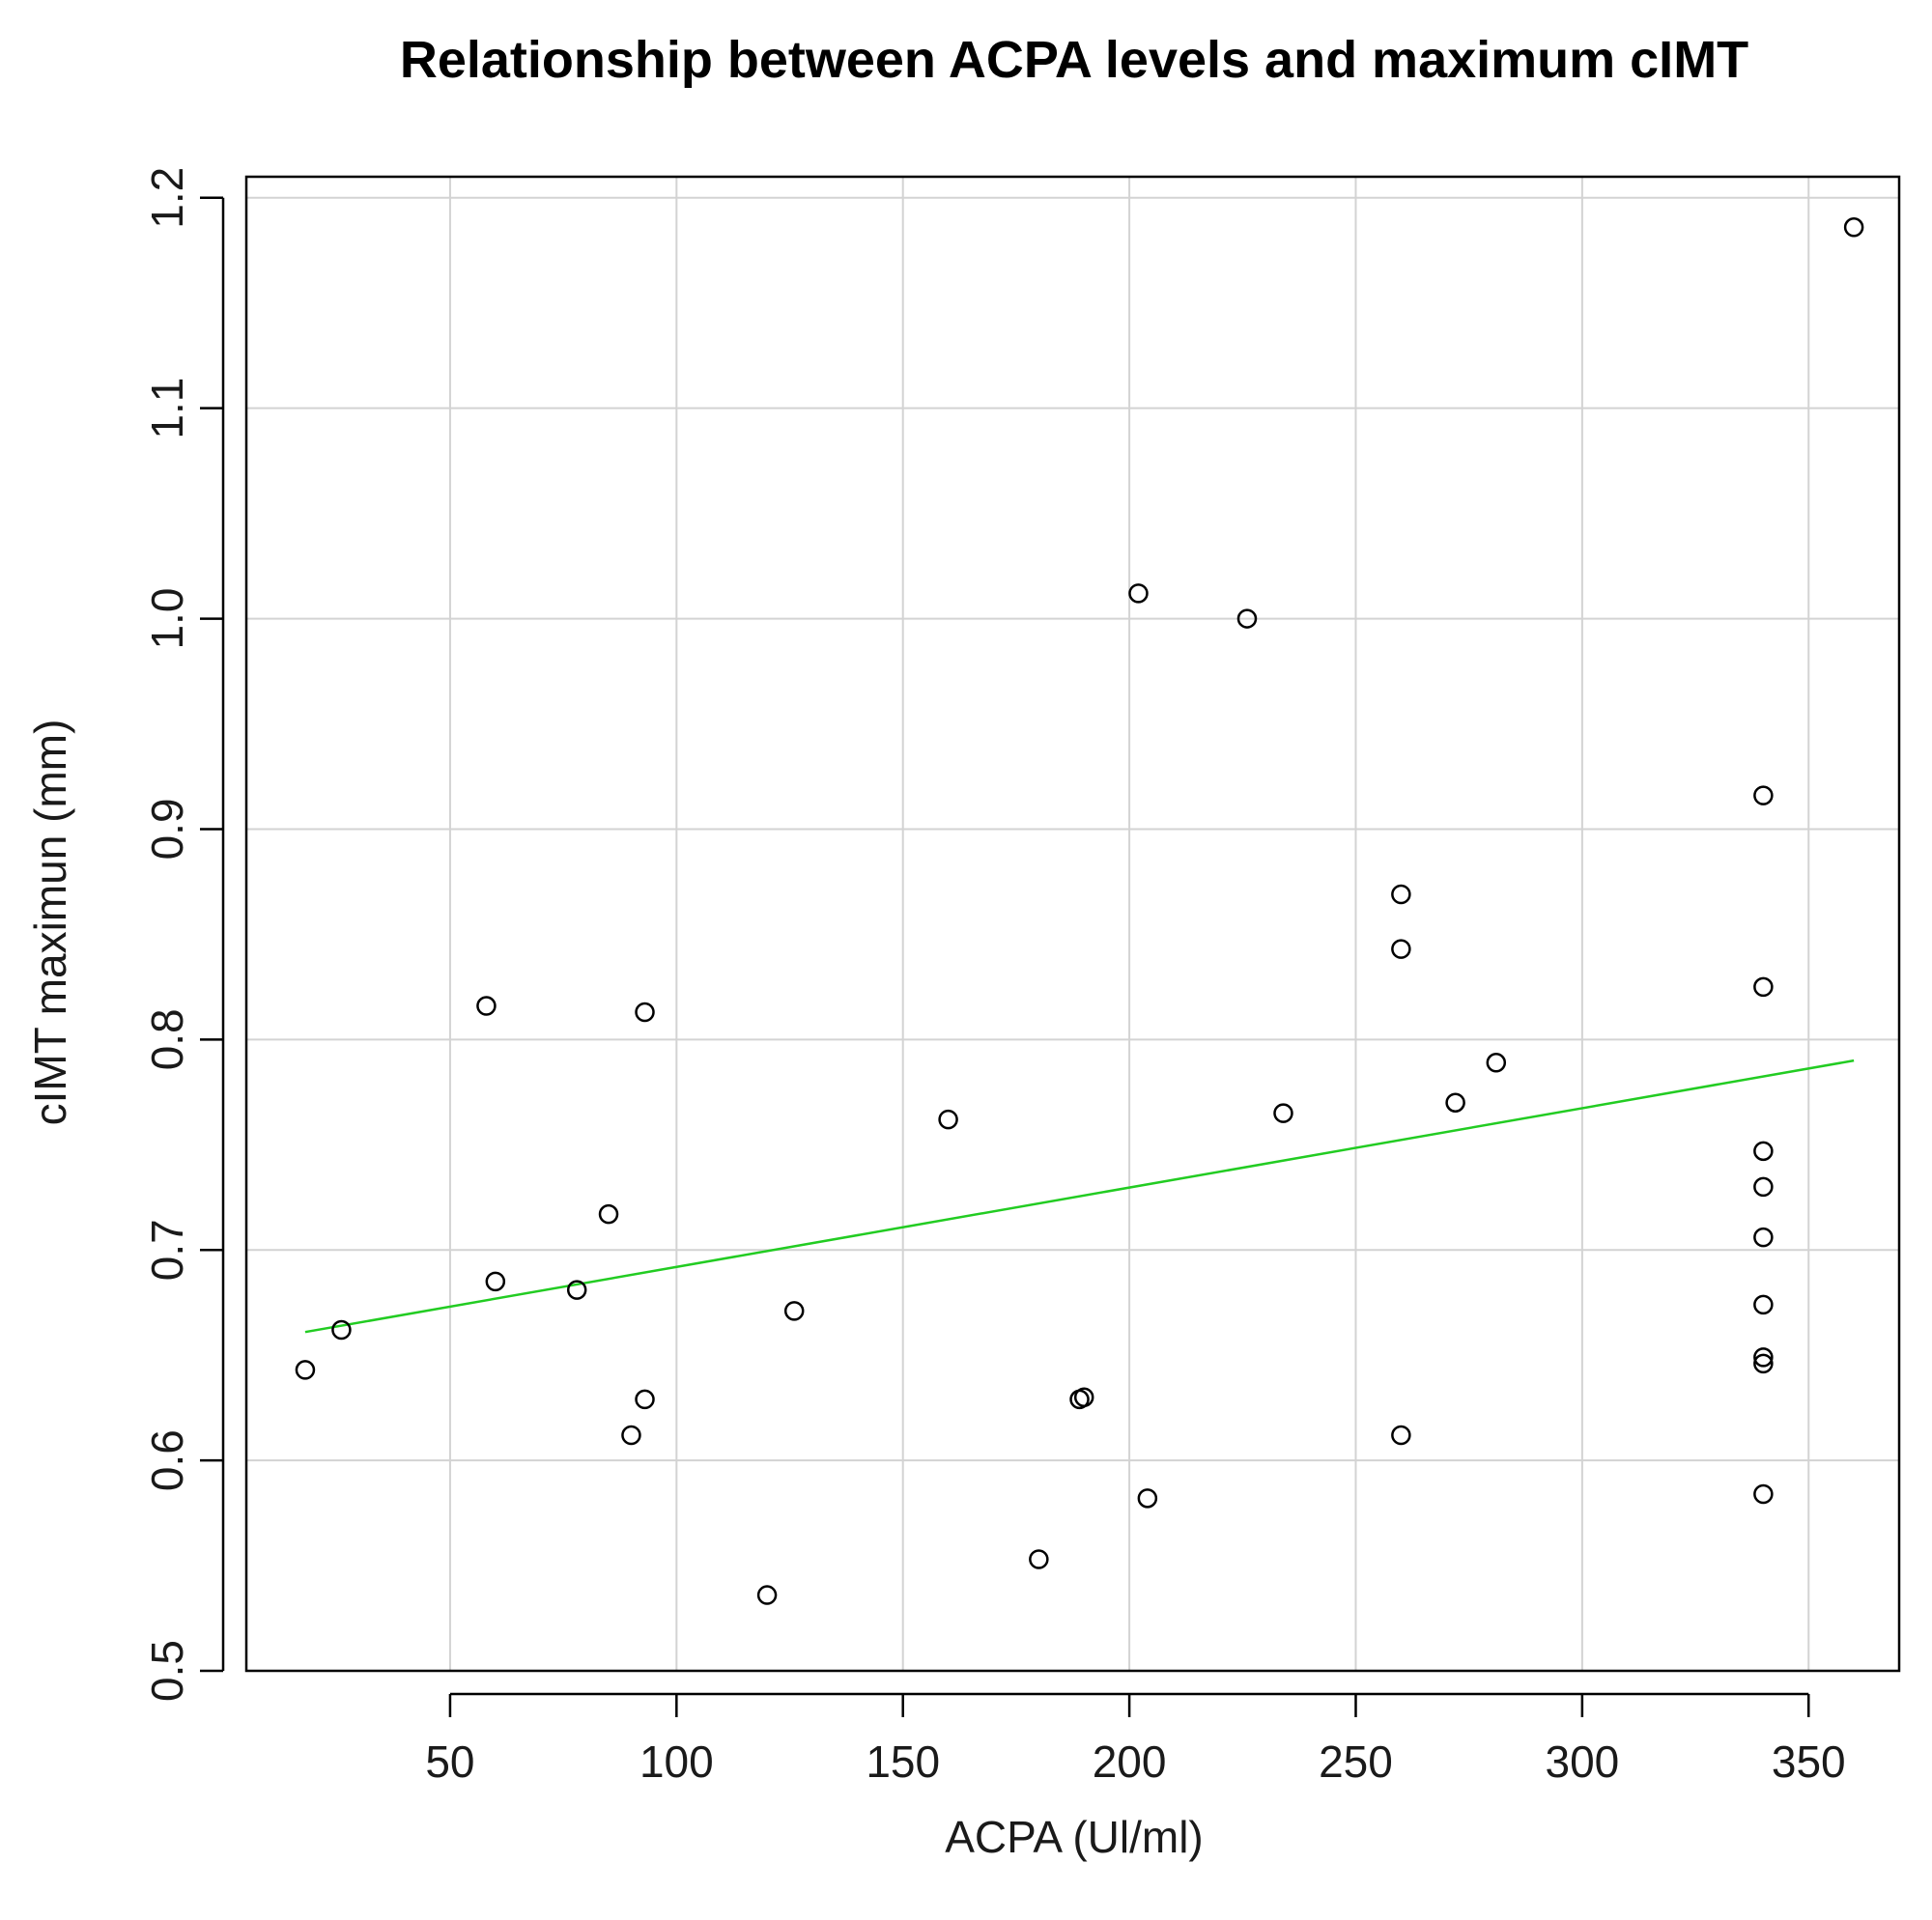 The width and height of the screenshot is (1932, 1920). Describe the element at coordinates (903, 1761) in the screenshot. I see `x-tick-label: 150` at that location.